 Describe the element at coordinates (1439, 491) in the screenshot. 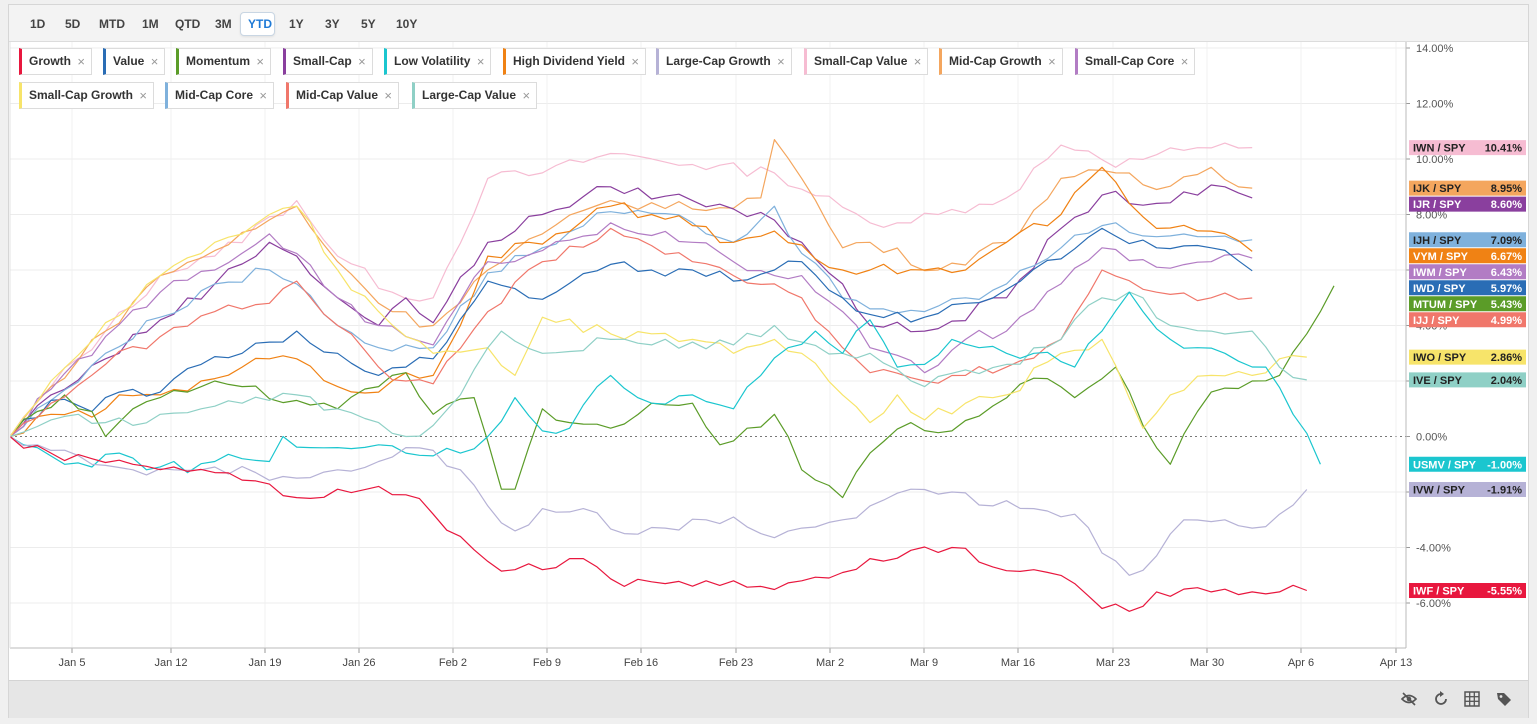

I see `end-label-ticker: IVW / SPY` at that location.